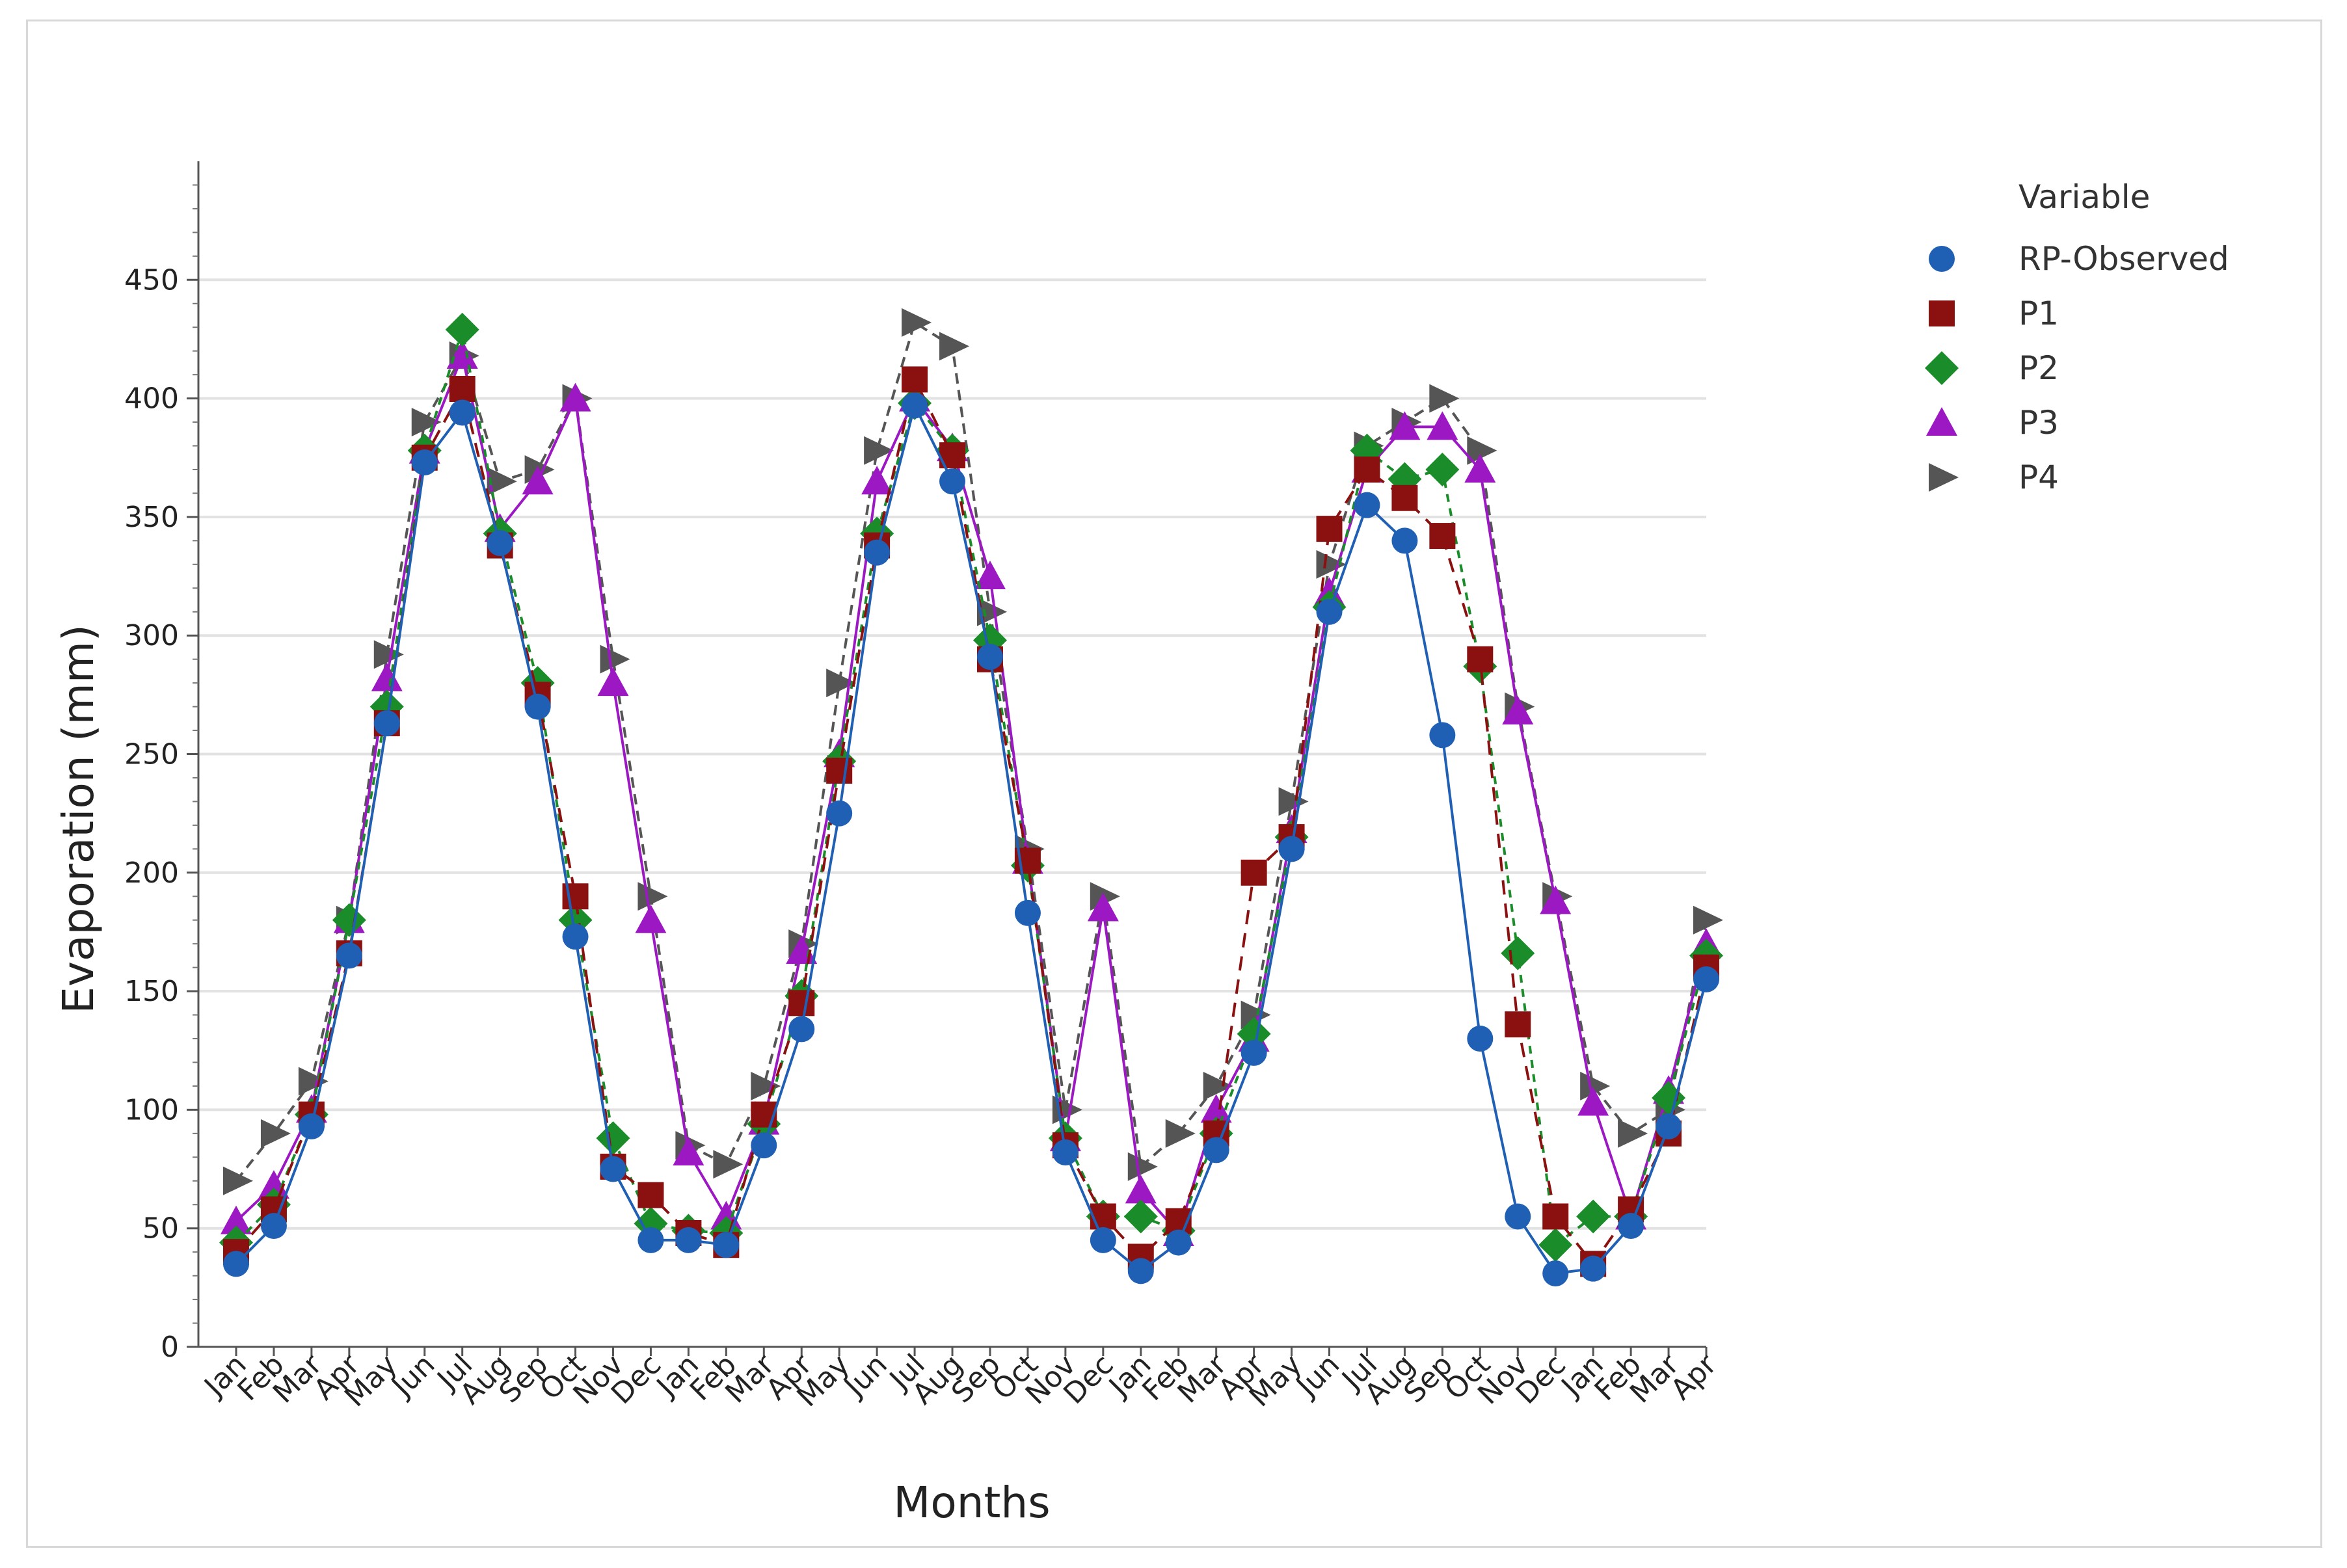  Describe the element at coordinates (151, 636) in the screenshot. I see `y-tick-label: 300` at that location.